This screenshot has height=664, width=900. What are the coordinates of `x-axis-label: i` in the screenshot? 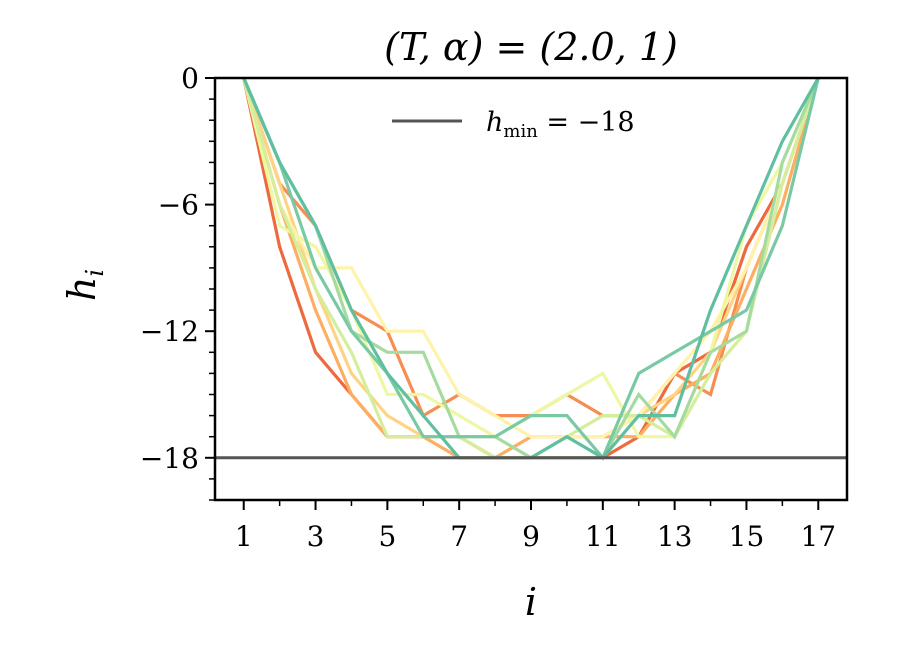 It's located at (531, 602).